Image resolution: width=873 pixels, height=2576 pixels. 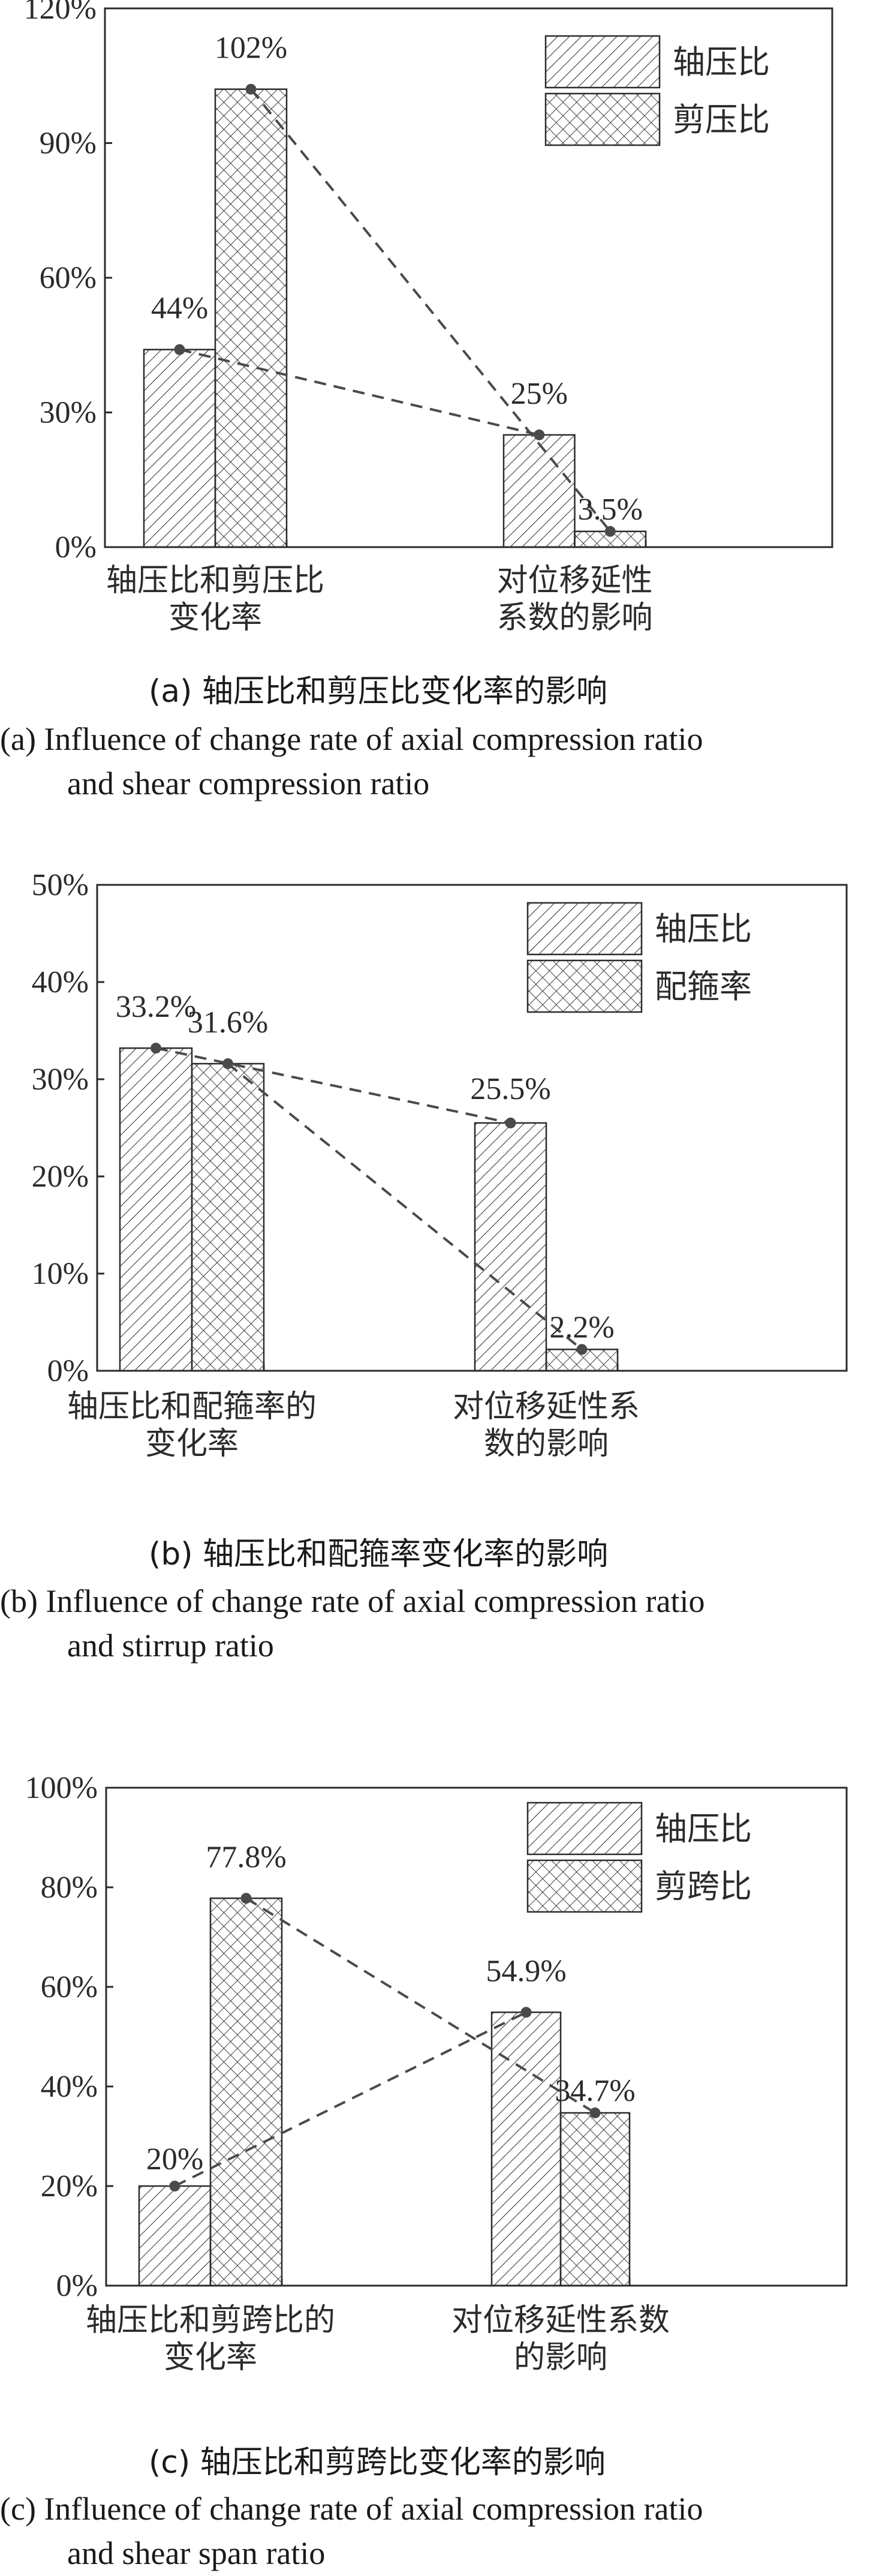 I want to click on x-category-label: 对位移延性系数, so click(x=560, y=2320).